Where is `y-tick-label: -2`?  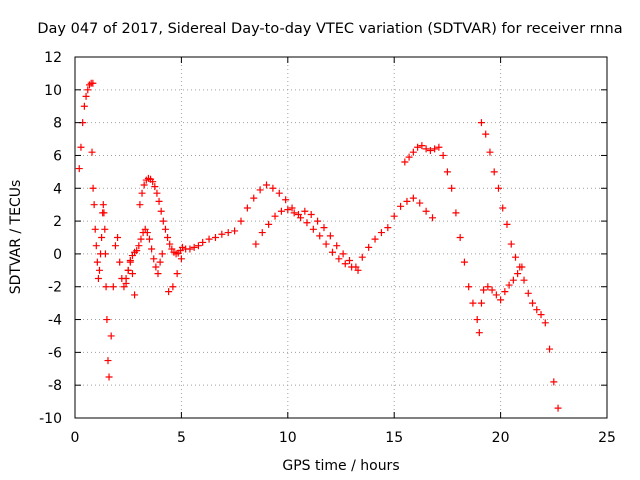
y-tick-label: -2 is located at coordinates (55, 288).